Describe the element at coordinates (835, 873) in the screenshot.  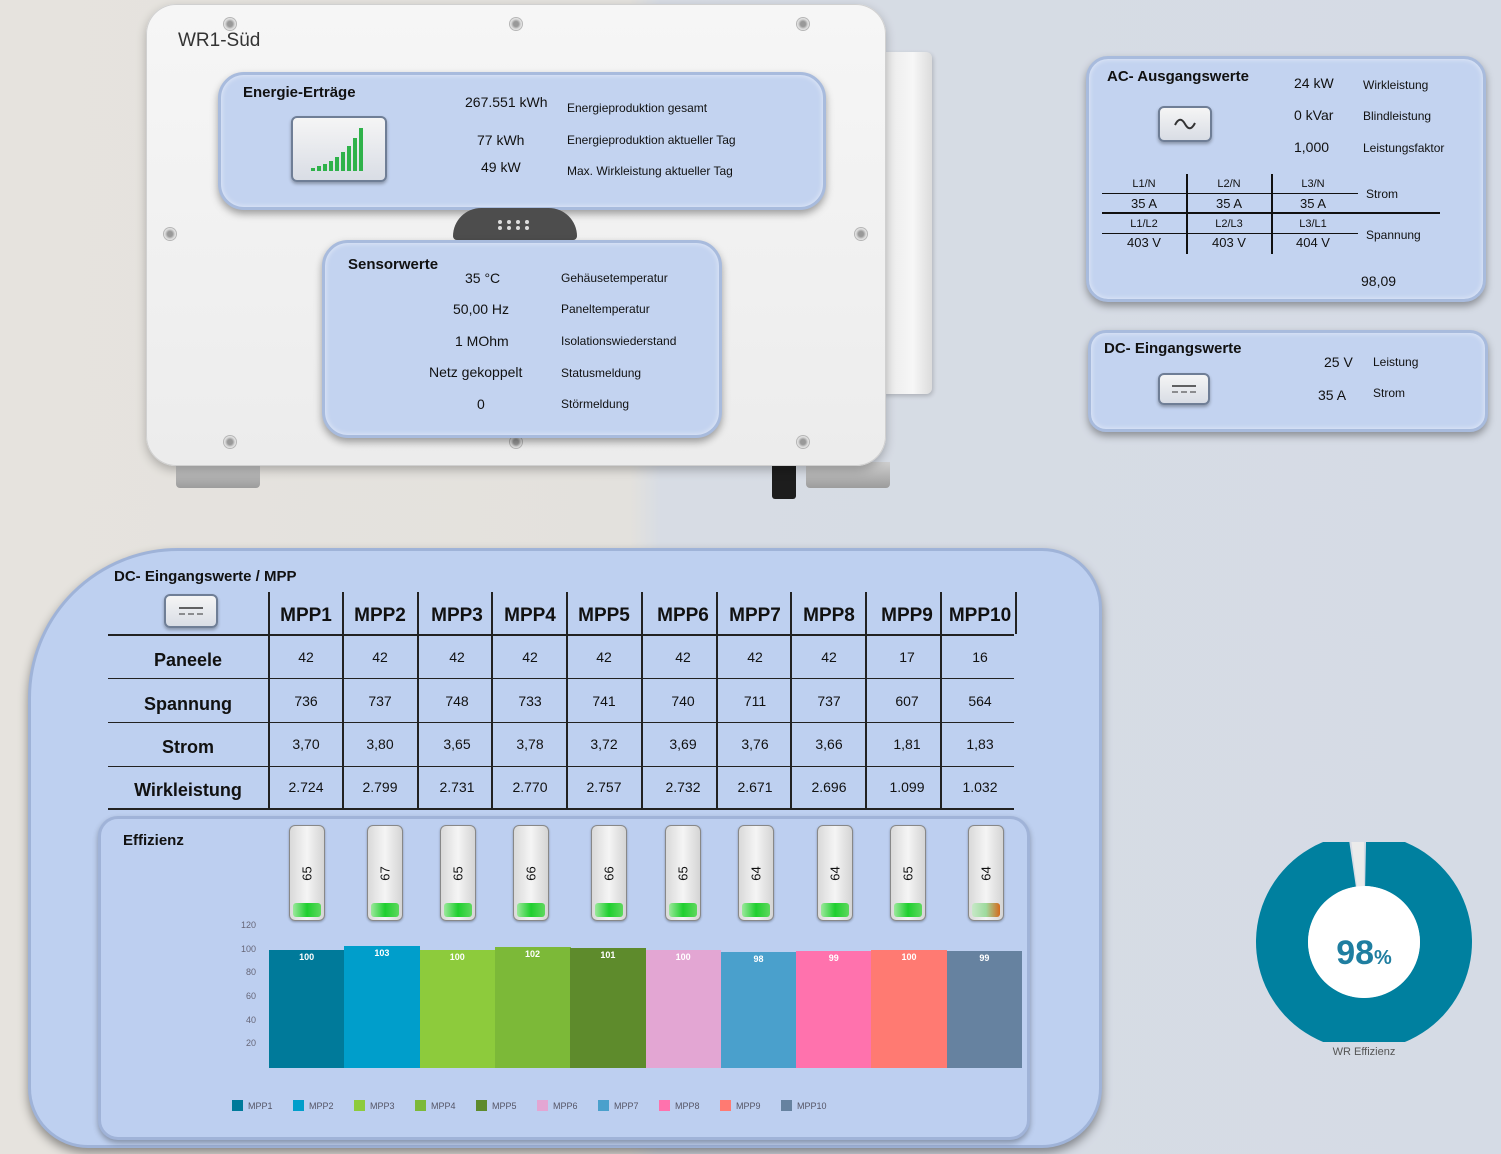
I see `gauge-value: 64` at that location.